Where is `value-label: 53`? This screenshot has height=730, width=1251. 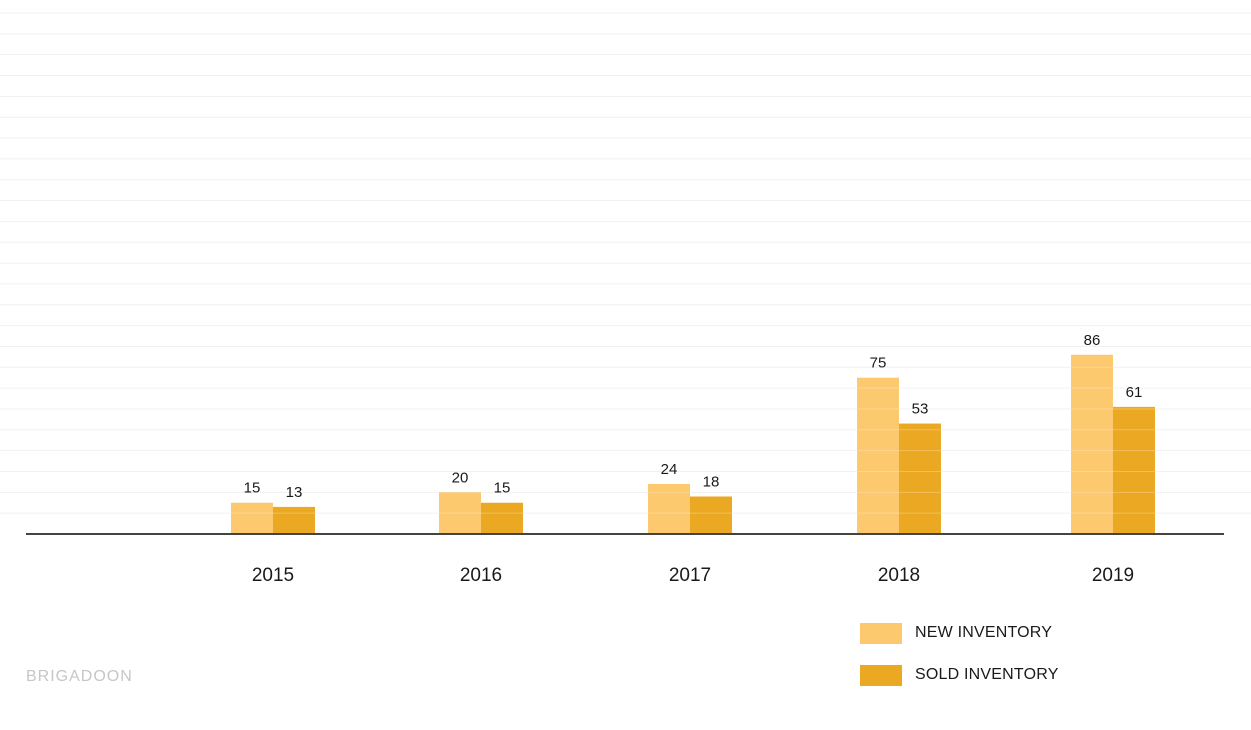 value-label: 53 is located at coordinates (920, 409).